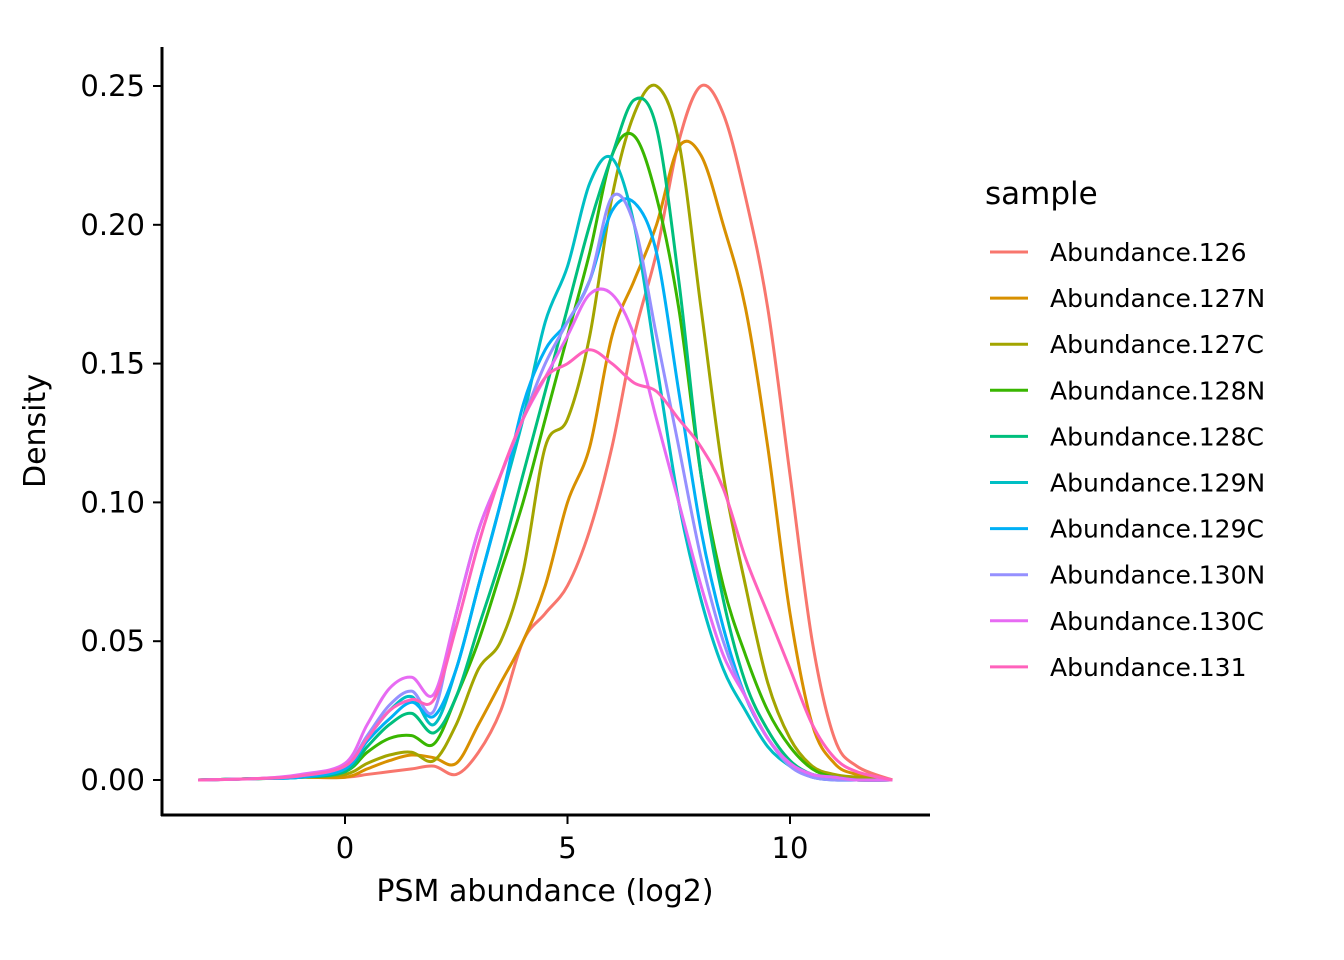 The image size is (1344, 960). Describe the element at coordinates (1157, 483) in the screenshot. I see `legend-label: Abundance.129N` at that location.